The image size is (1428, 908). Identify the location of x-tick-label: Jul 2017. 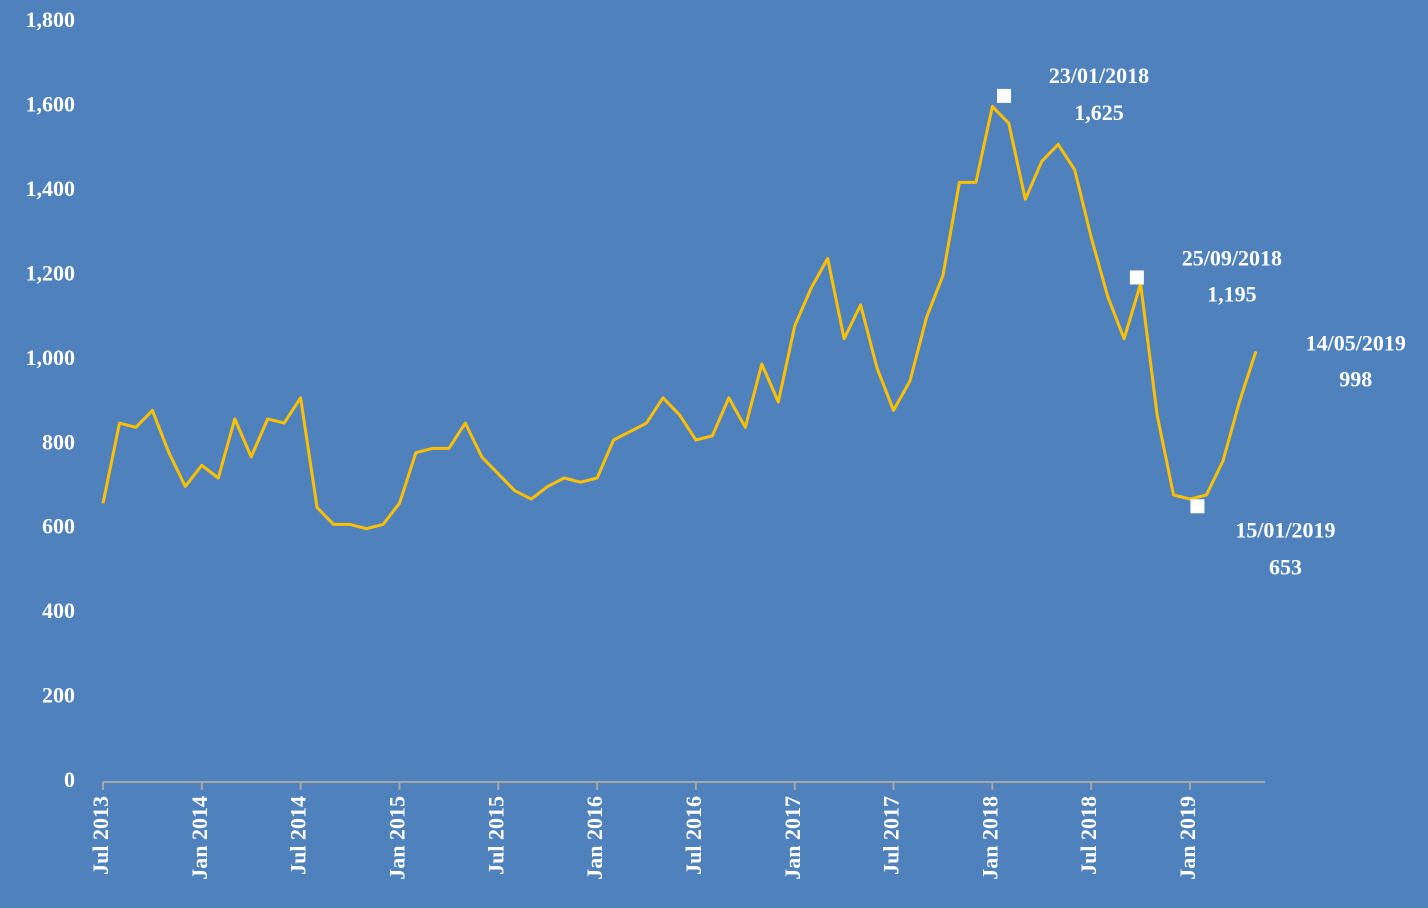
(891, 835).